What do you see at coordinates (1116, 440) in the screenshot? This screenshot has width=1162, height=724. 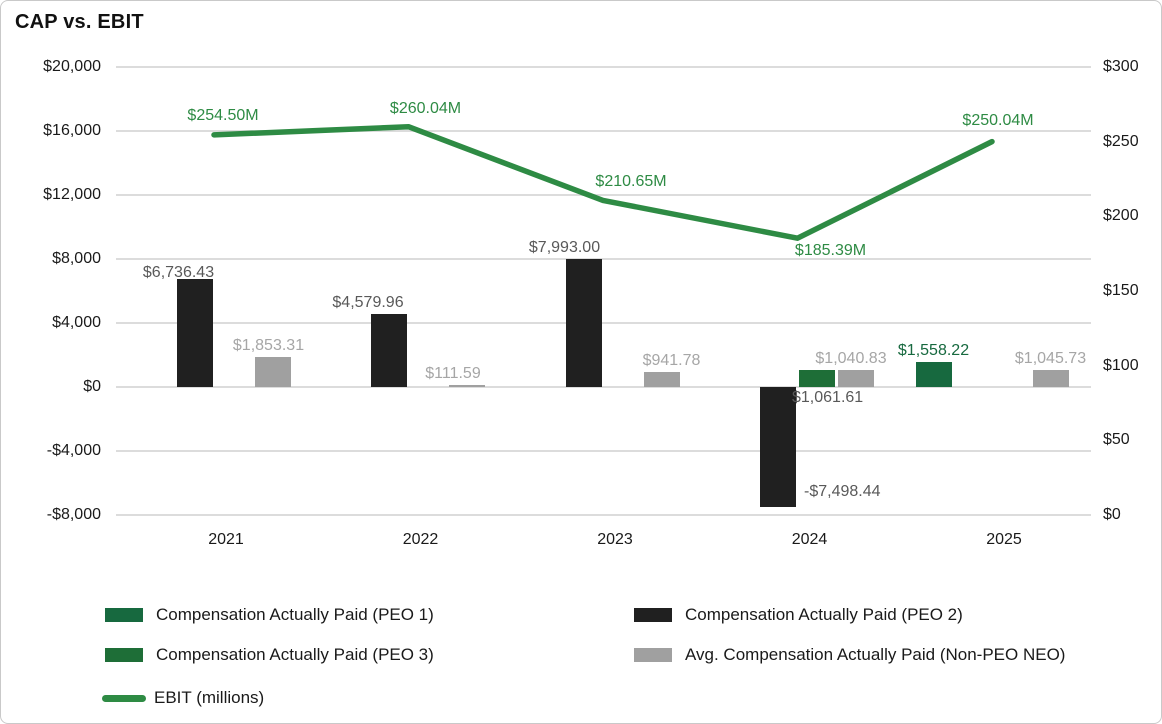 I see `y-axis-label-right: $50` at bounding box center [1116, 440].